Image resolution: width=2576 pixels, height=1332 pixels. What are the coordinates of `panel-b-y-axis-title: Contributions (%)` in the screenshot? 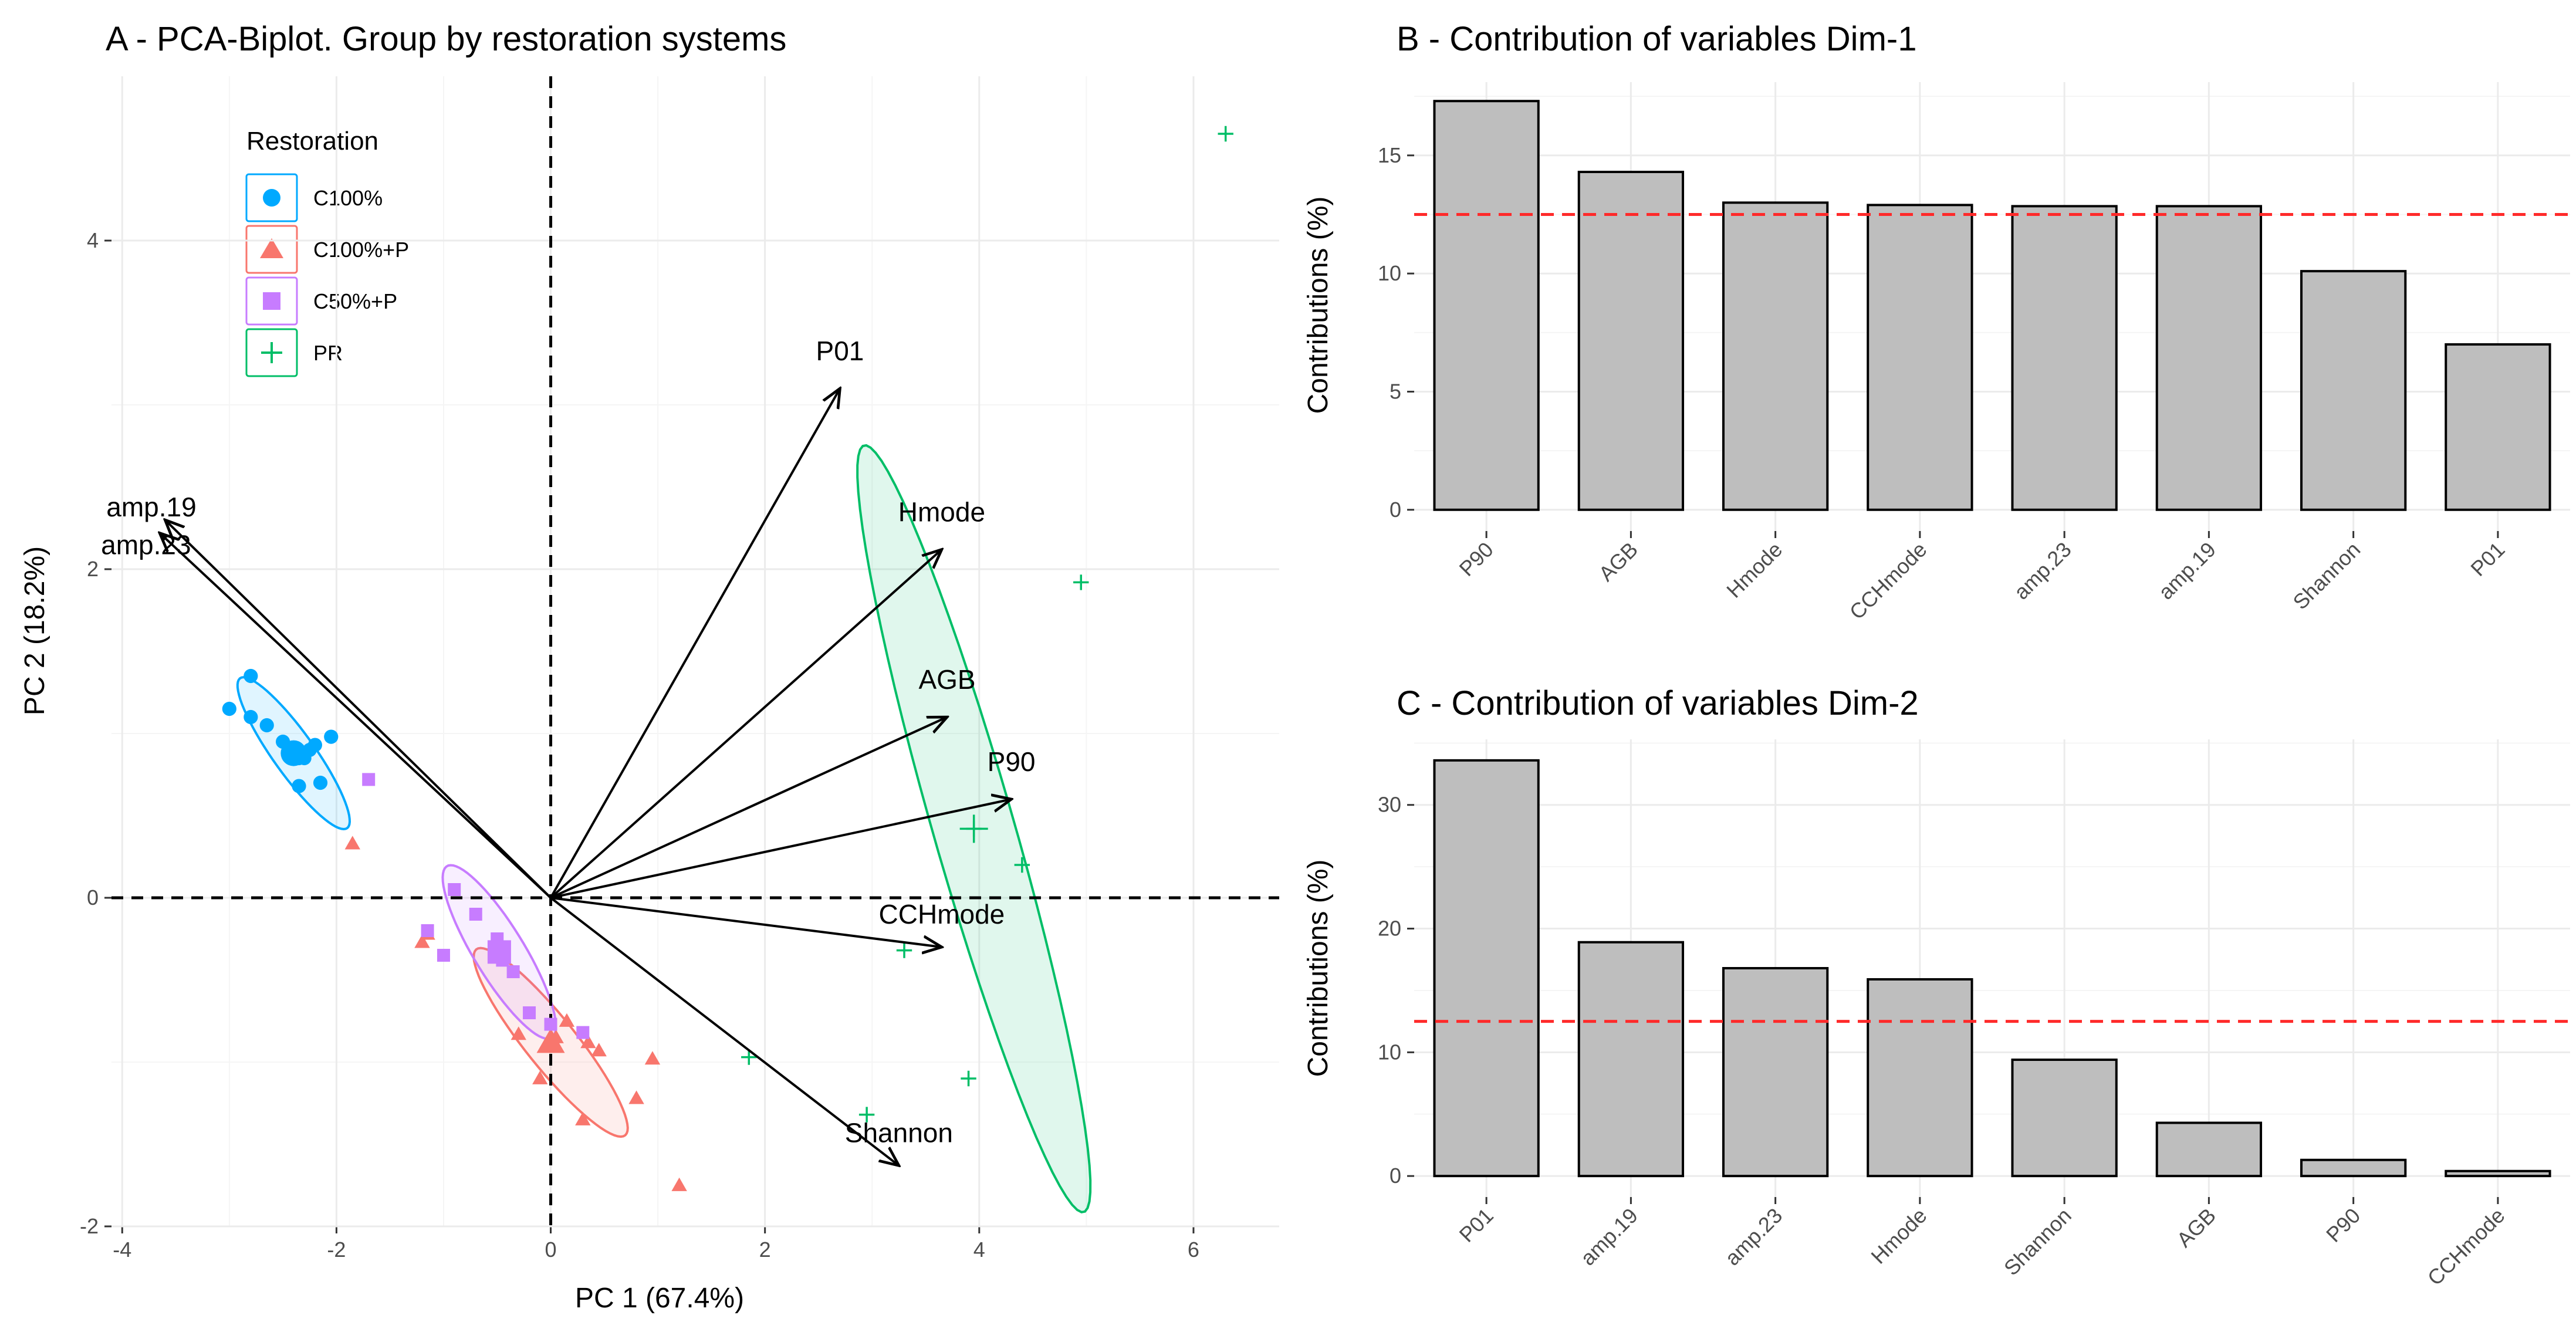 It's located at (1318, 305).